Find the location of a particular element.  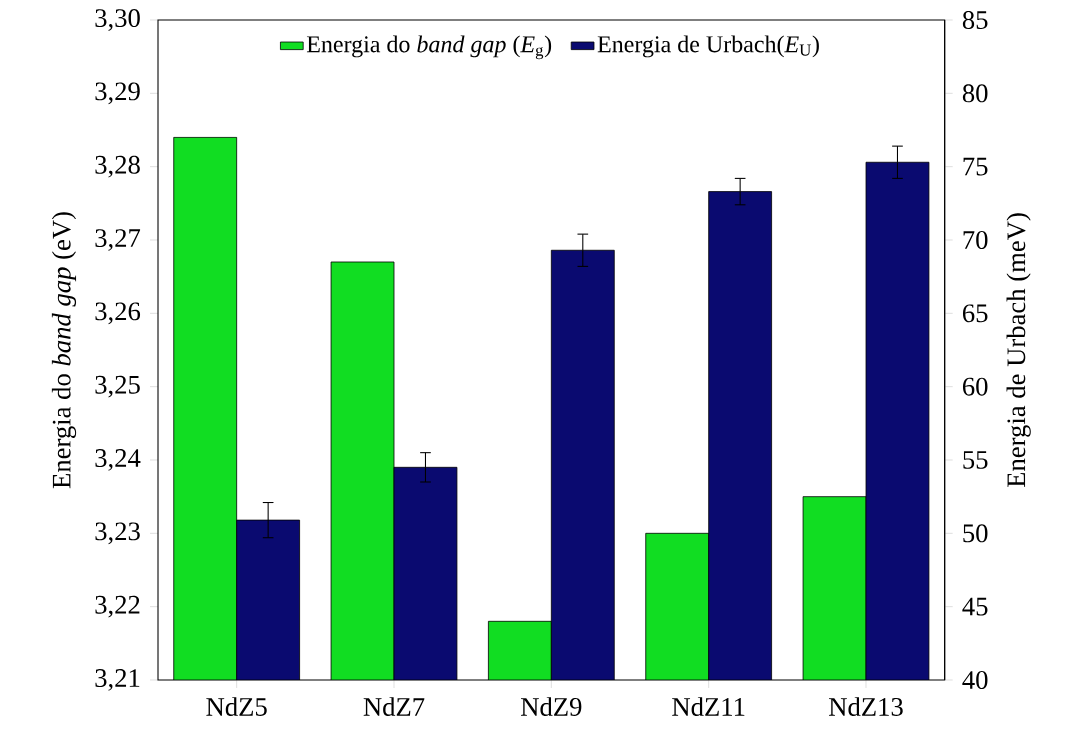

y-tick-label: 3,21 is located at coordinates (117, 680).